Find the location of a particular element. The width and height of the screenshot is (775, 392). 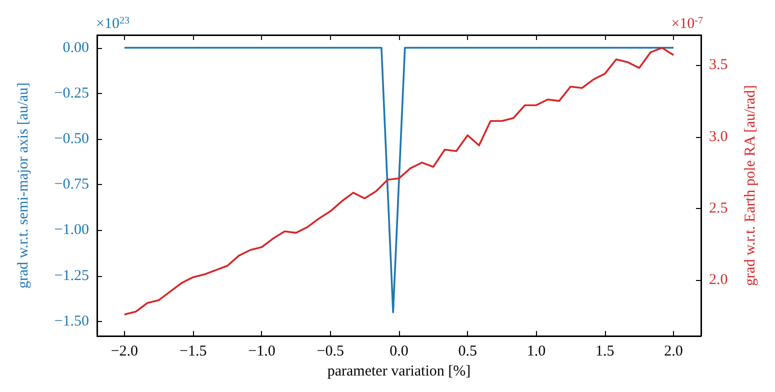

x-tick-label: −1.0 is located at coordinates (262, 352).